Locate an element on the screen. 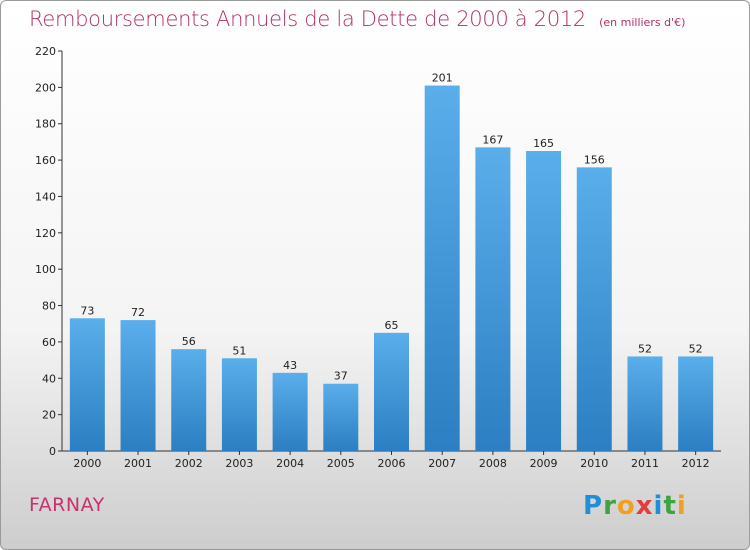  bar-2004 is located at coordinates (290, 411).